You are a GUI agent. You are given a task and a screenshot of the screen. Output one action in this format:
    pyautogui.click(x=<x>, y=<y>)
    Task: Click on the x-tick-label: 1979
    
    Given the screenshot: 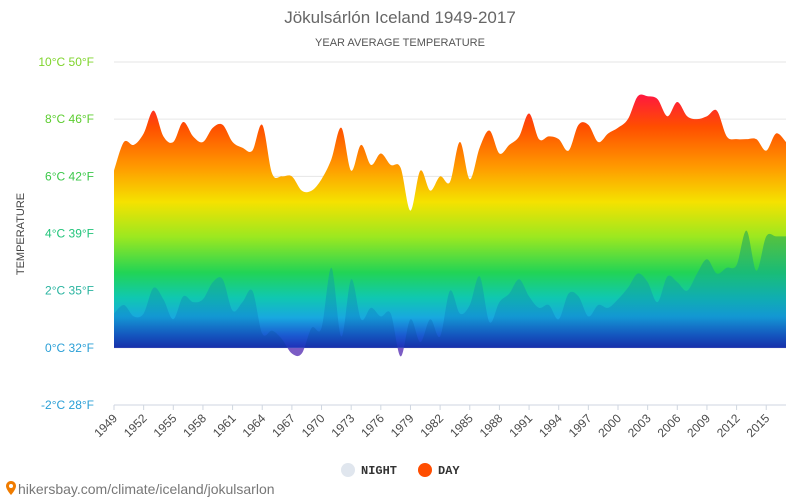 What is the action you would take?
    pyautogui.click(x=402, y=425)
    